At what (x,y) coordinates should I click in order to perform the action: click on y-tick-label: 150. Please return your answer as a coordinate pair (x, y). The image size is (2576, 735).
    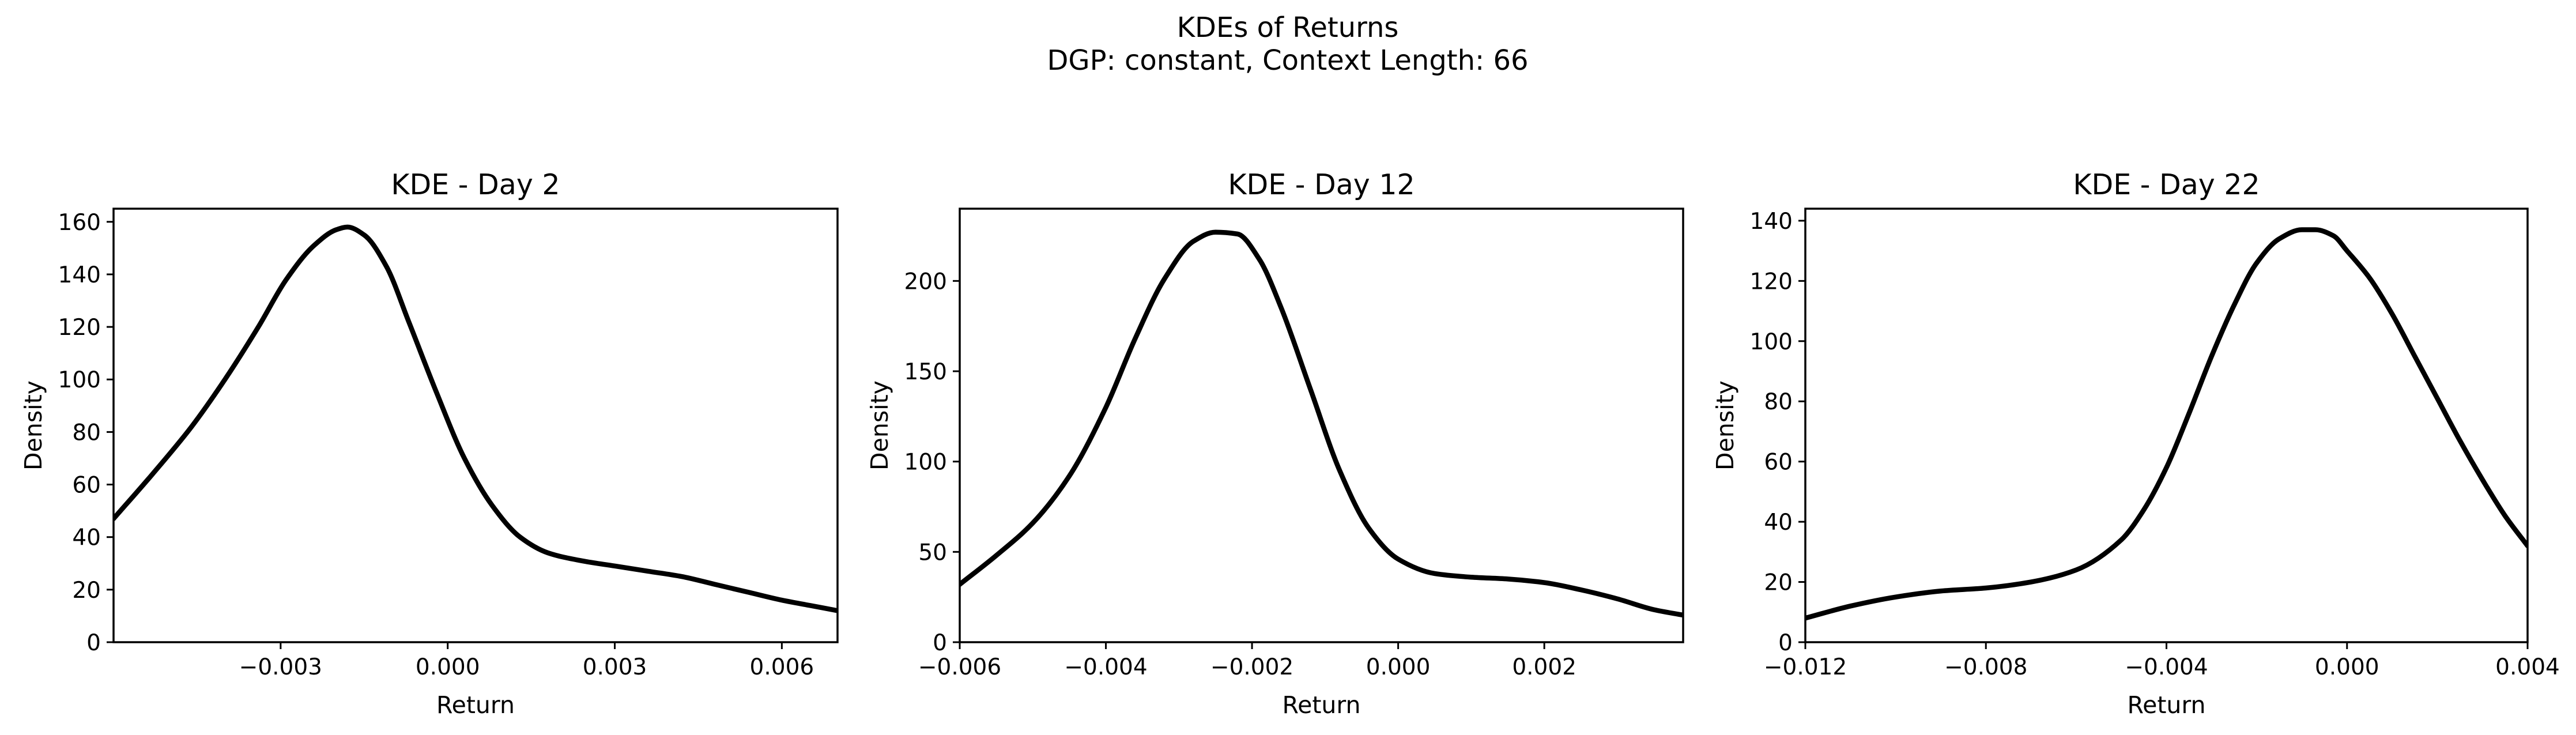
    Looking at the image, I should click on (925, 372).